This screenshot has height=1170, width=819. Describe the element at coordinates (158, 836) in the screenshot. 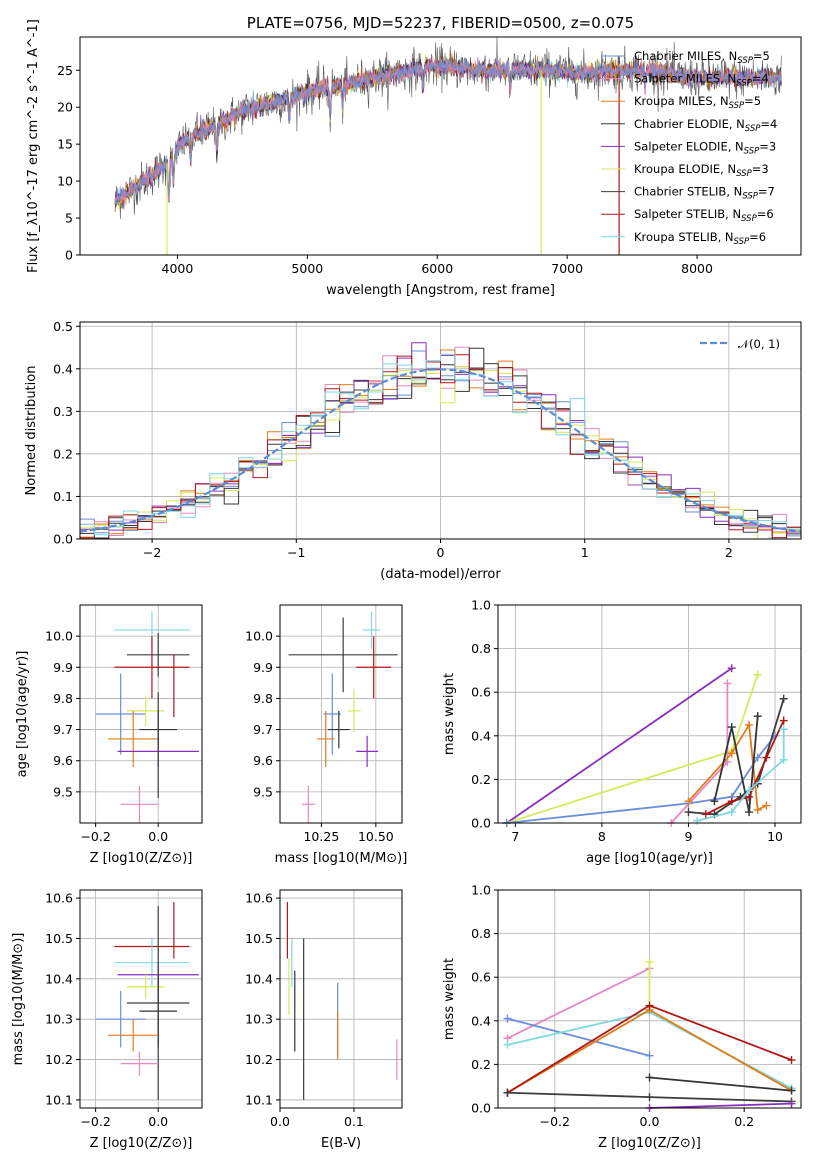

I see `age_vs_z-xtick-label: 0.0` at that location.